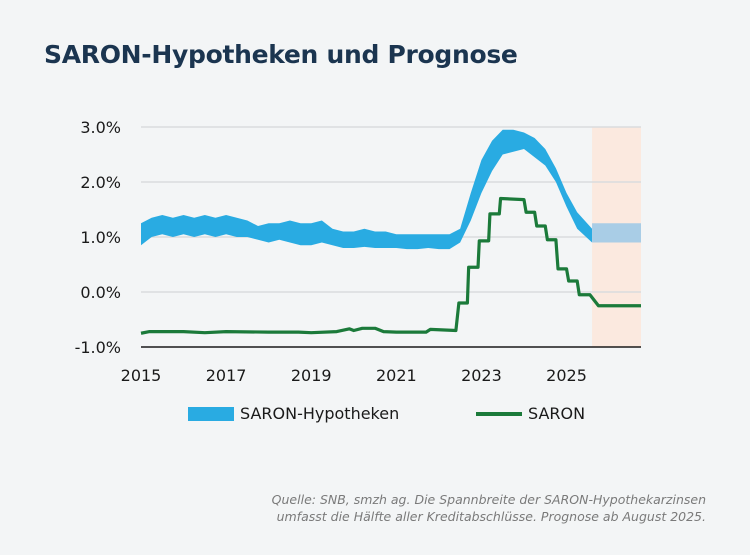 The height and width of the screenshot is (555, 750). I want to click on x-tick-label: 2021, so click(396, 375).